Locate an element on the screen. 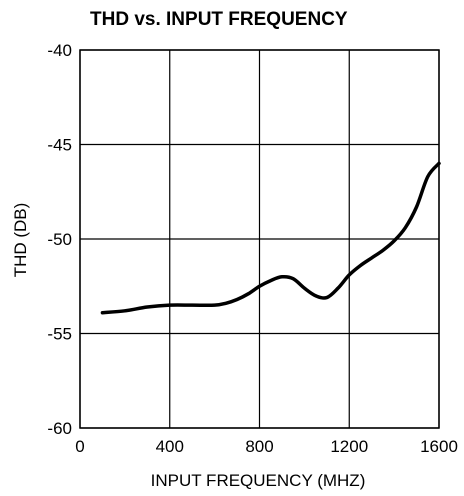  x-tick-label: 0 is located at coordinates (79, 446).